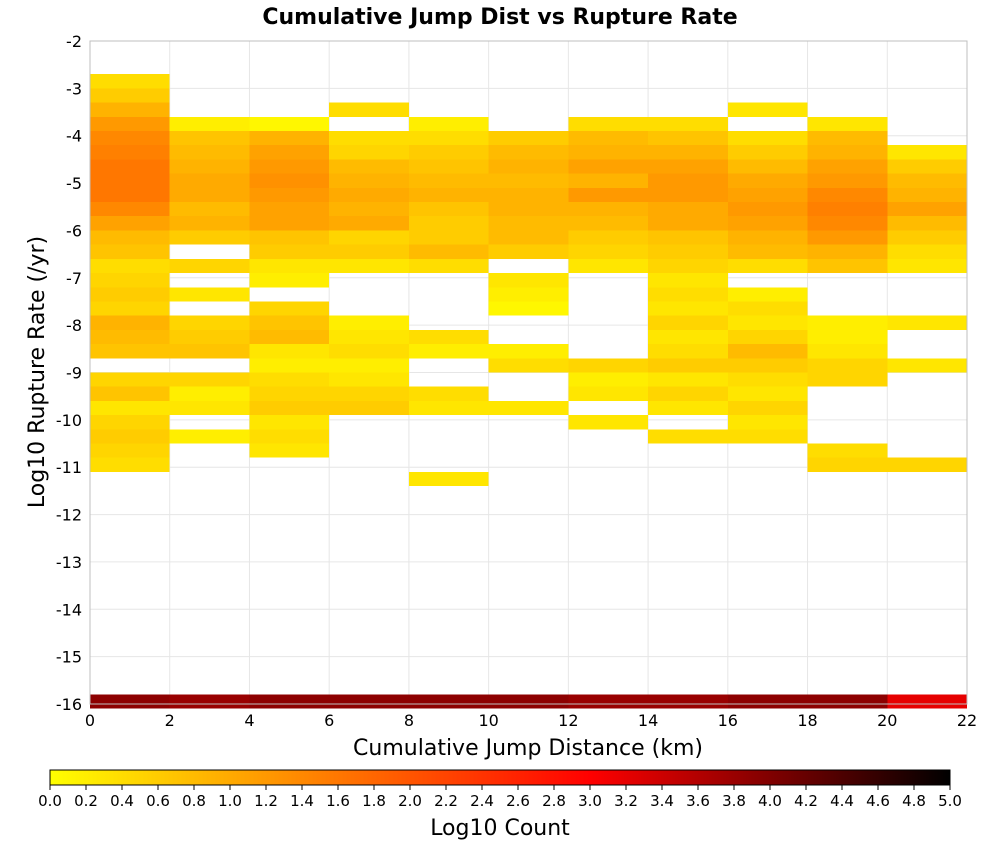 This screenshot has height=850, width=1000. What do you see at coordinates (662, 801) in the screenshot?
I see `colorbar-tick-label: 3.4` at bounding box center [662, 801].